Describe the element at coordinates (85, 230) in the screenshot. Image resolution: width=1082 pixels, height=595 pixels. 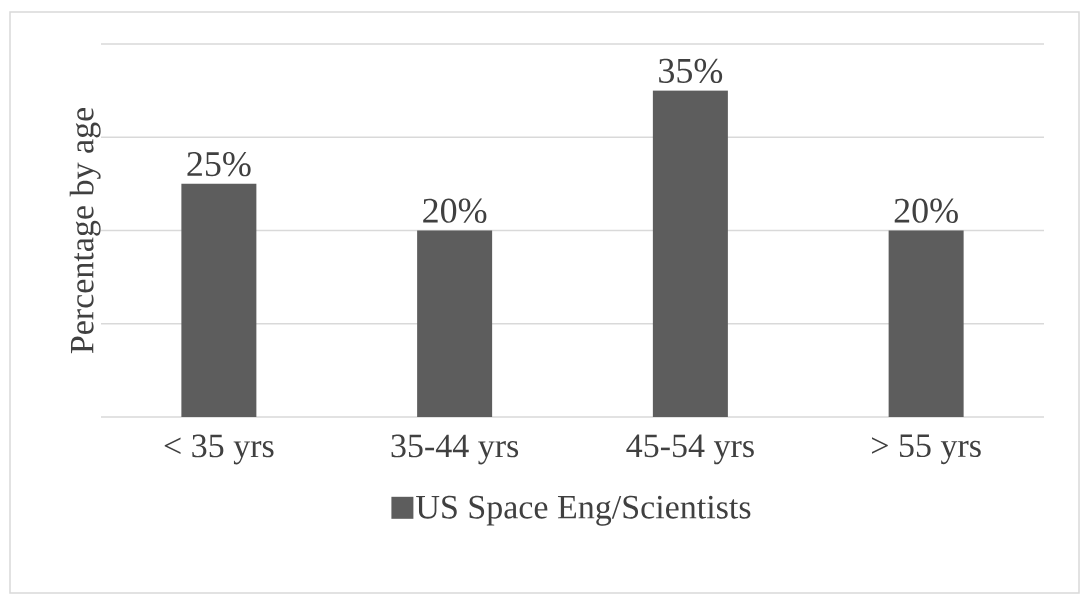
I see `y-axis-title: Percentage by age` at that location.